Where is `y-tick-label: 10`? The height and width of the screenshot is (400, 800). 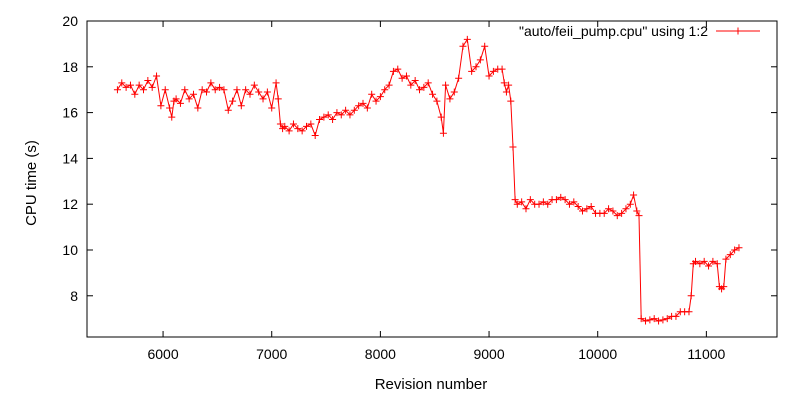 y-tick-label: 10 is located at coordinates (70, 250).